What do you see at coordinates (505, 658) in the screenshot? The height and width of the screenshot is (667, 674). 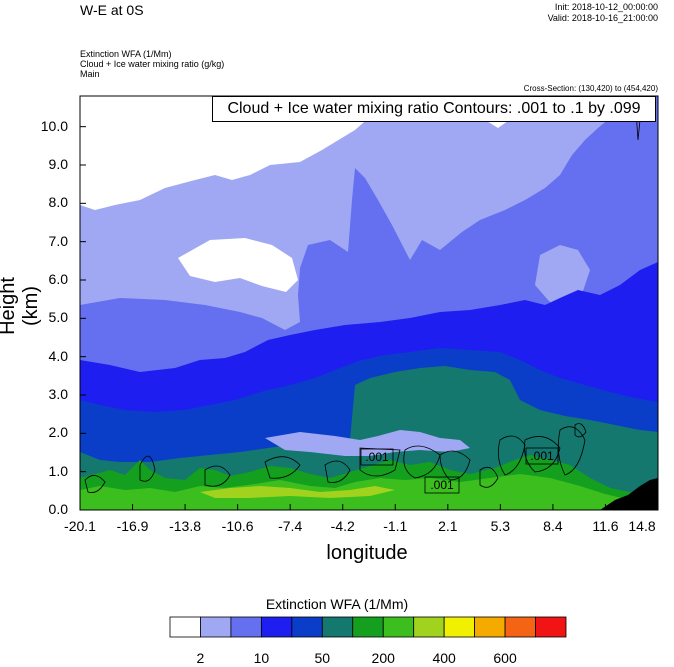 I see `colorbar-label: 600` at bounding box center [505, 658].